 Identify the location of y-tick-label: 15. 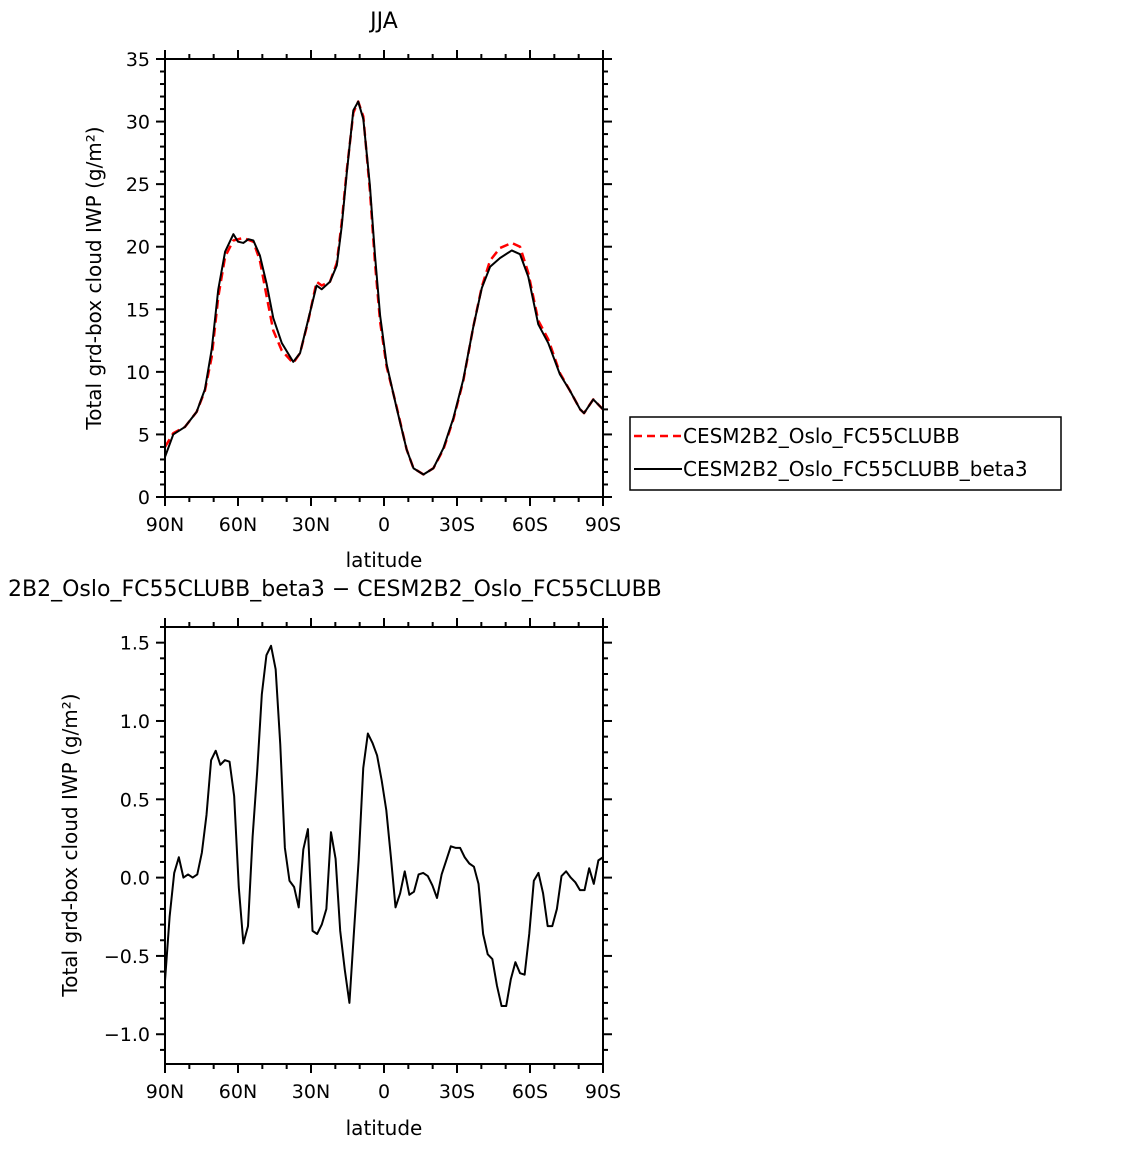
(138, 310).